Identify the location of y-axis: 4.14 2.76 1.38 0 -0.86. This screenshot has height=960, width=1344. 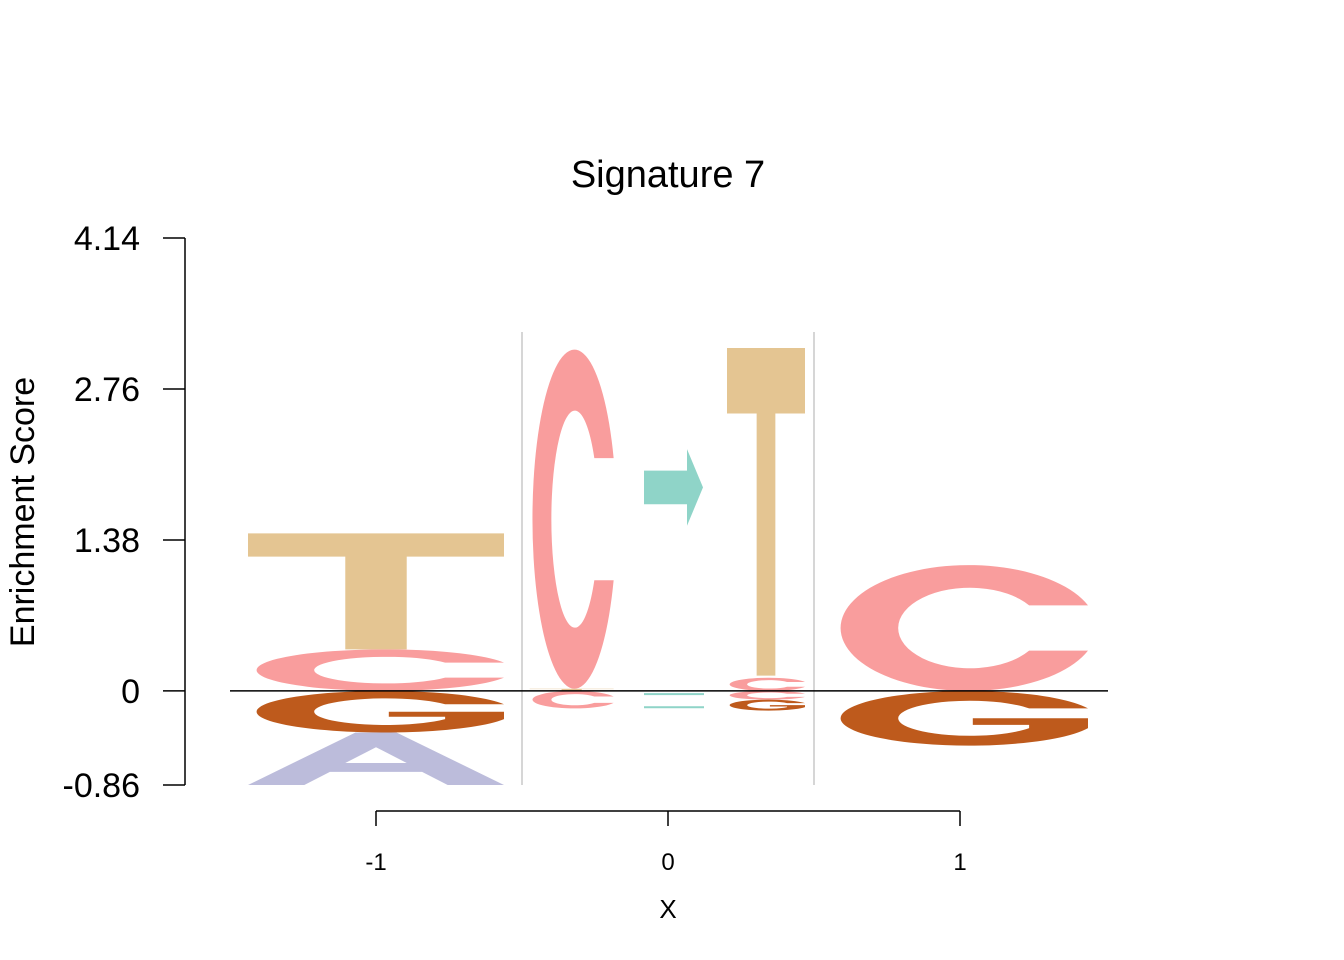
(124, 512).